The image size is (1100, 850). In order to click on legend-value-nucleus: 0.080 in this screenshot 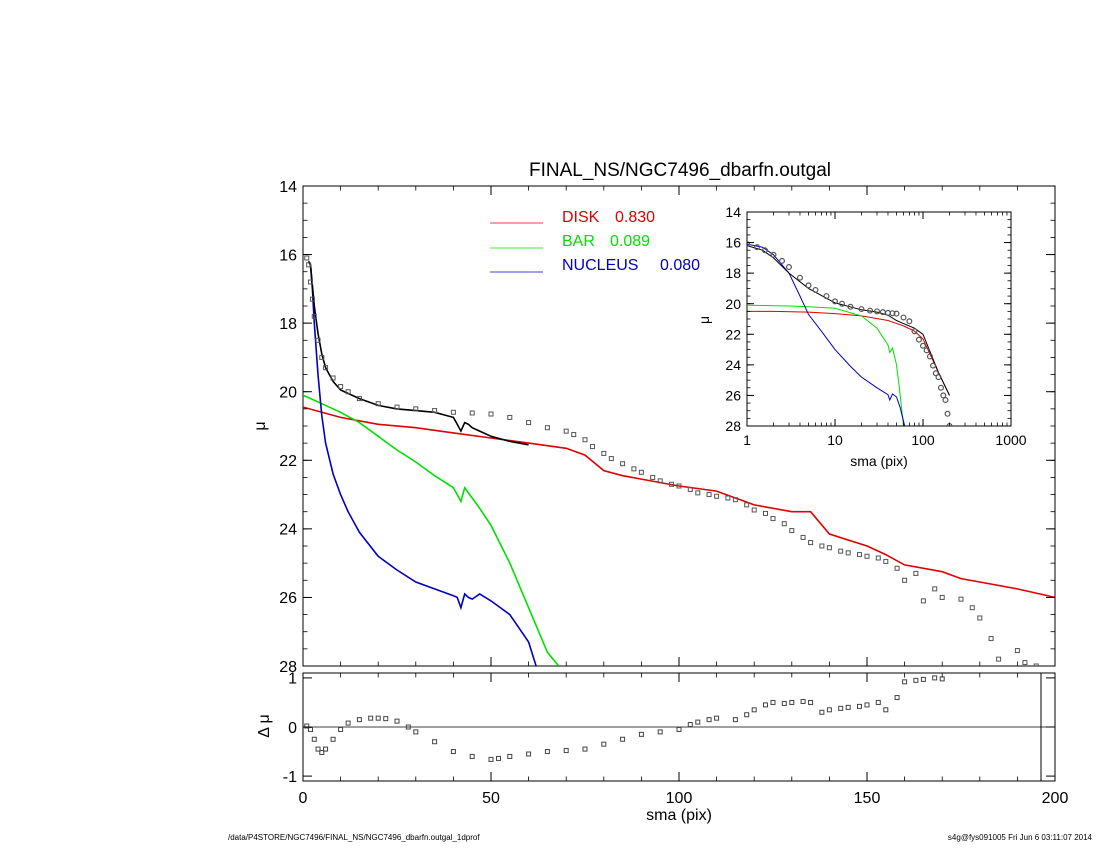, I will do `click(680, 265)`.